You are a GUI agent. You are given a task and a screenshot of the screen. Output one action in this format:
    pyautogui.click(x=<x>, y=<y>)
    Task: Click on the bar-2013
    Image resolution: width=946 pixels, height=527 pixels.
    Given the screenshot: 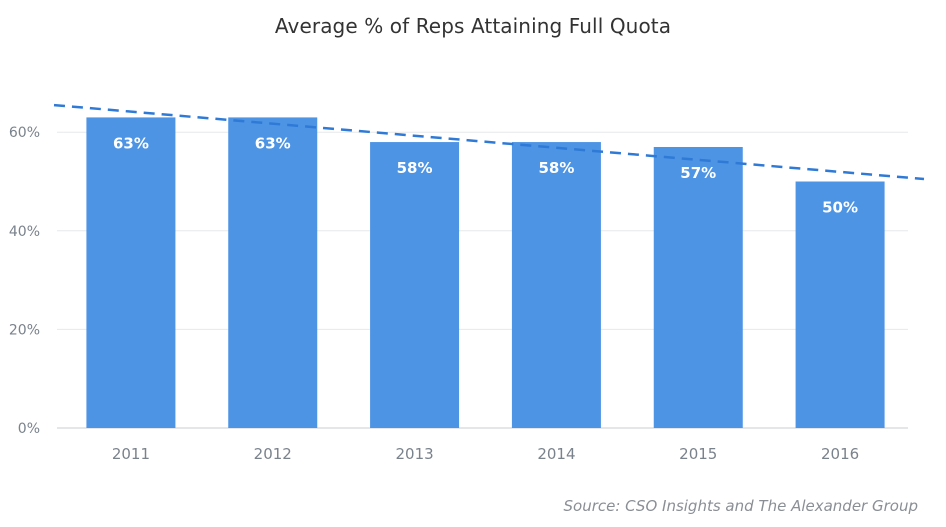 What is the action you would take?
    pyautogui.click(x=415, y=285)
    